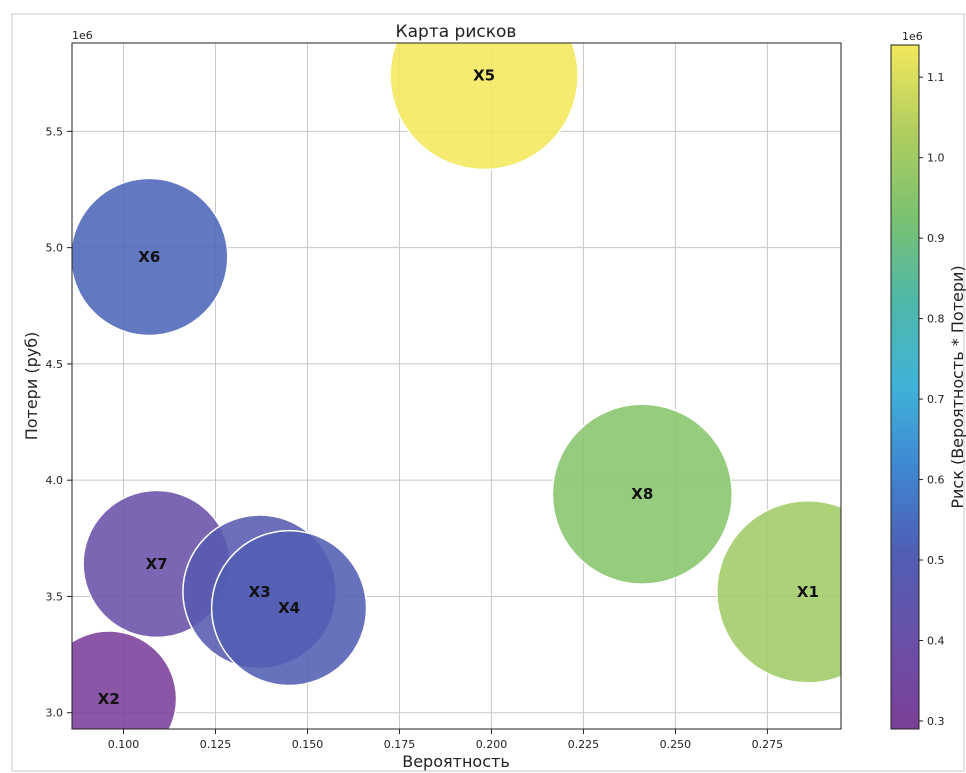 Image resolution: width=966 pixels, height=773 pixels. Describe the element at coordinates (936, 158) in the screenshot. I see `colorbar-tick-label: 1.0` at that location.